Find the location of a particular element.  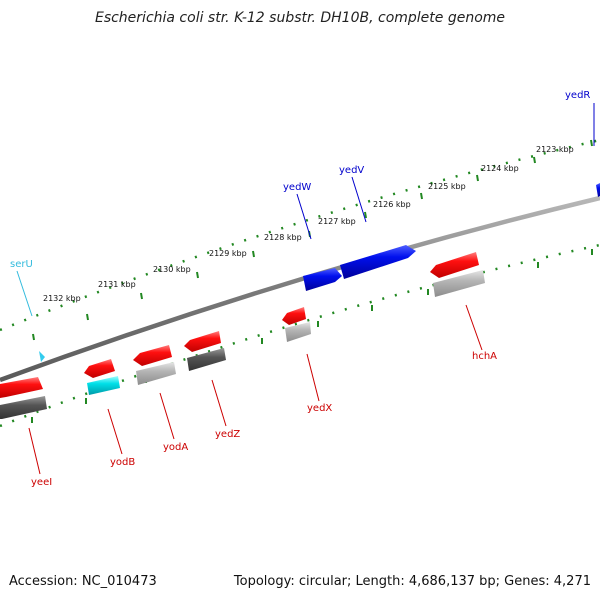

gene-label-yeeI: yeeI is located at coordinates (41, 482).